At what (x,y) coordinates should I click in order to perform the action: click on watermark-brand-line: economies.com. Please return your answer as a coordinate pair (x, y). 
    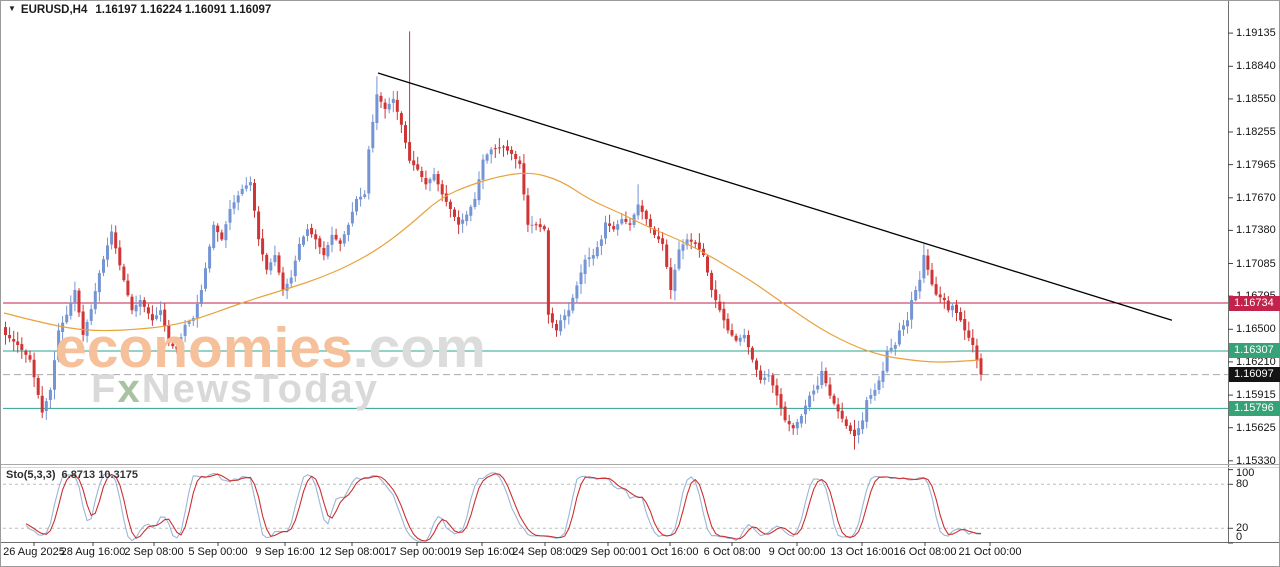
    Looking at the image, I should click on (270, 348).